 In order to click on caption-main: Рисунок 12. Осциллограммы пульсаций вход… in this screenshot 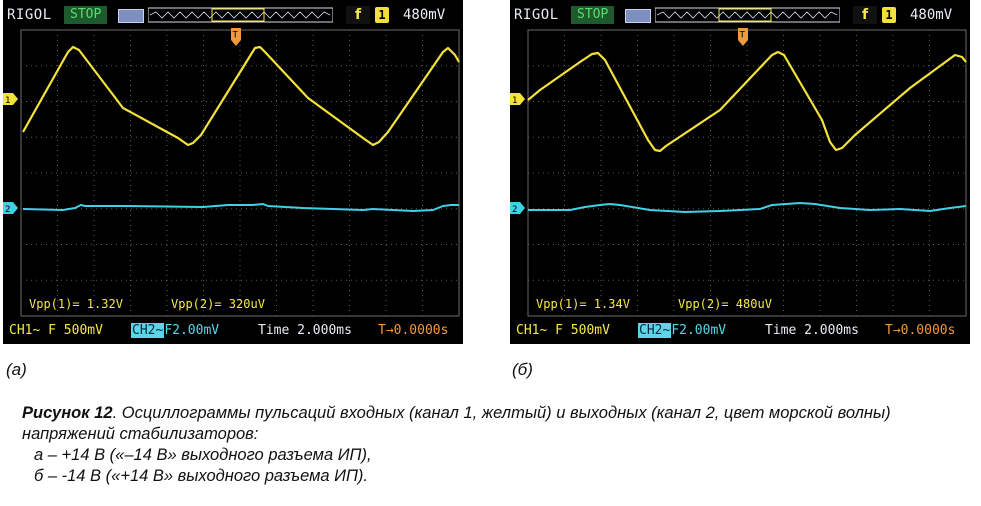, I will do `click(492, 424)`.